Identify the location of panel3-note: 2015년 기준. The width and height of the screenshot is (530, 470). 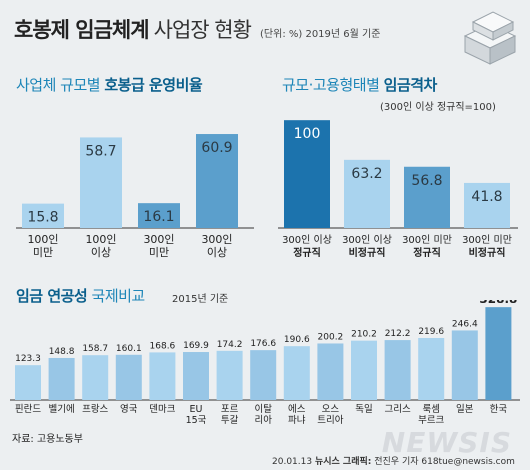
(200, 299).